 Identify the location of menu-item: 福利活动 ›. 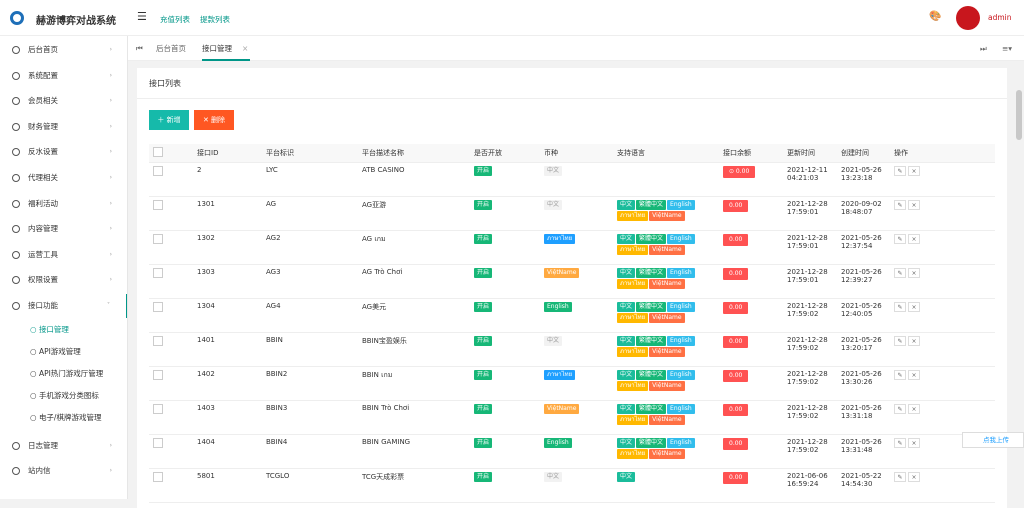
(63, 204).